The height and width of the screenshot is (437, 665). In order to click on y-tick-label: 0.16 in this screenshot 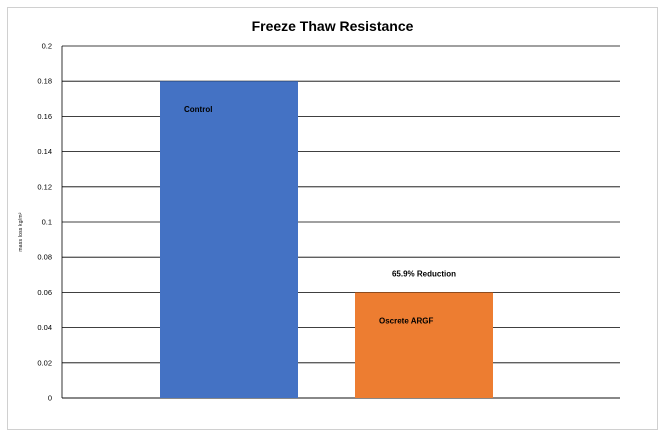, I will do `click(44, 116)`.